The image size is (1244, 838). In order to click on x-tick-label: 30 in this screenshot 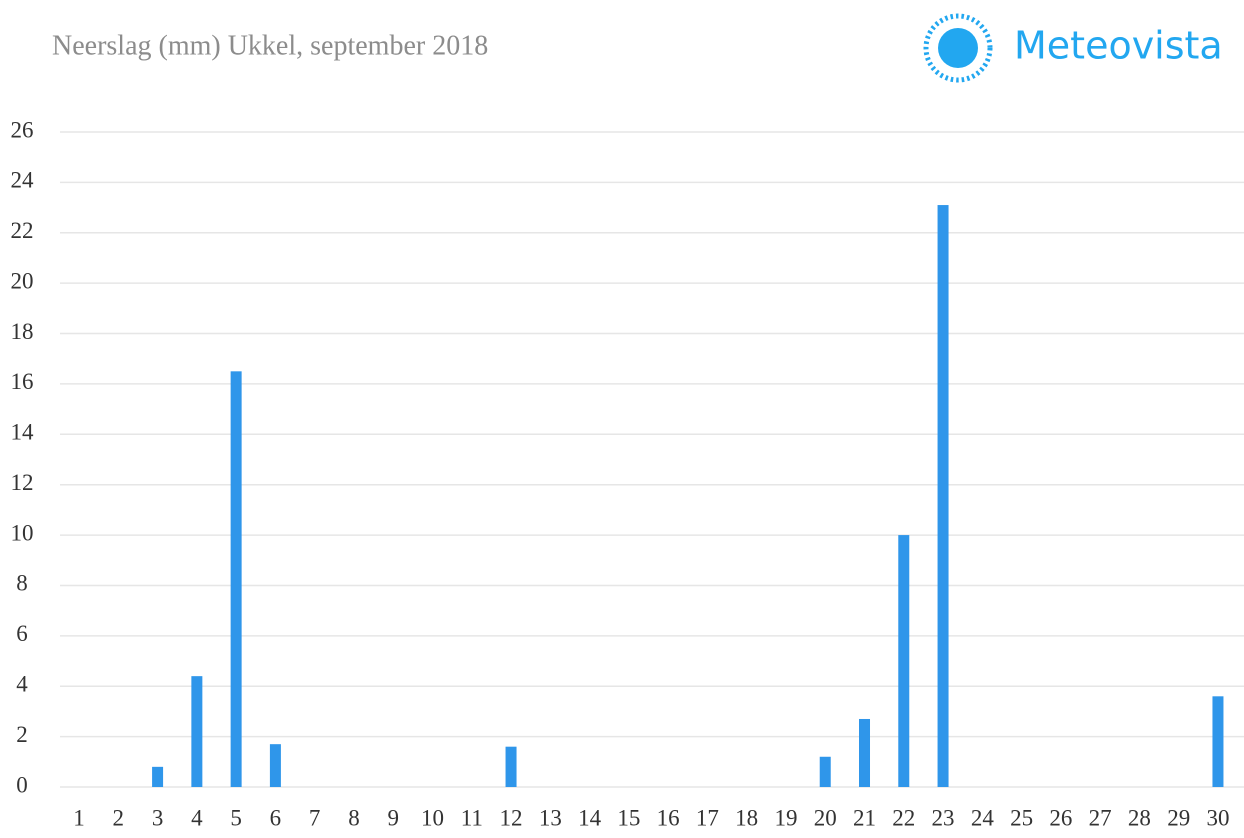, I will do `click(1217, 817)`.